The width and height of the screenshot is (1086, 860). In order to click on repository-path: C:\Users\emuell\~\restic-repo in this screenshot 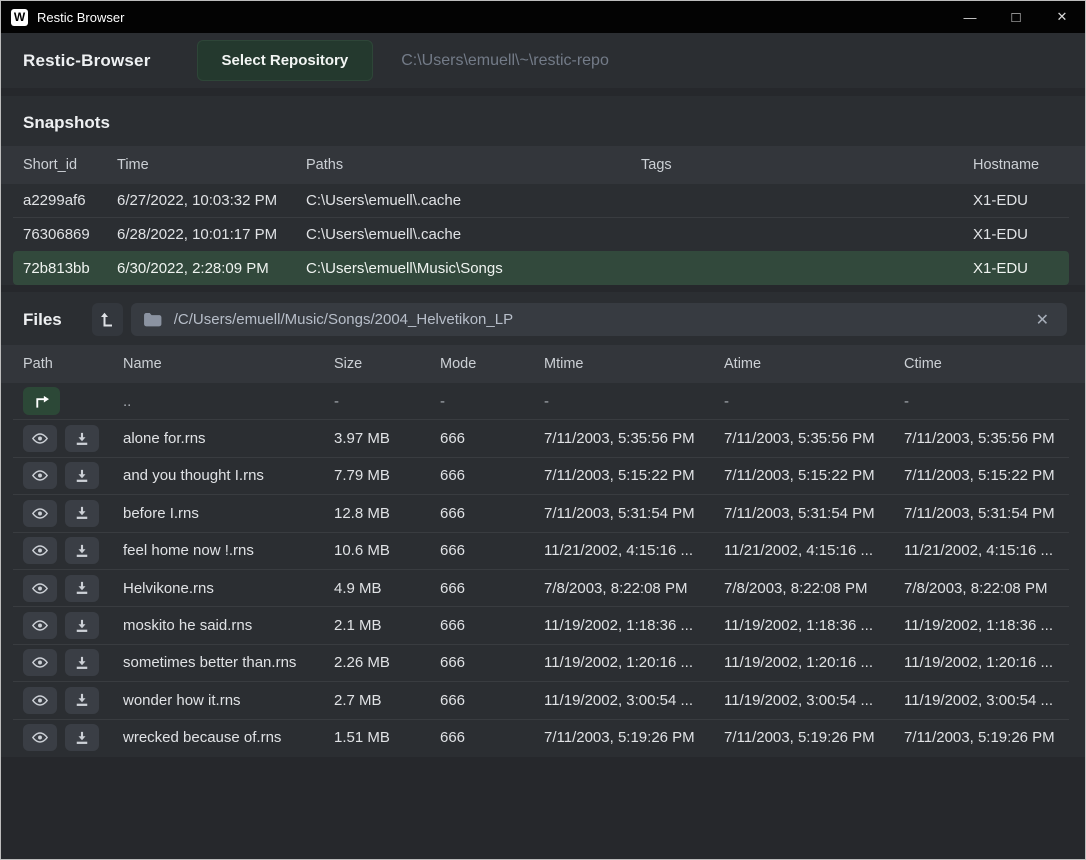, I will do `click(505, 60)`.